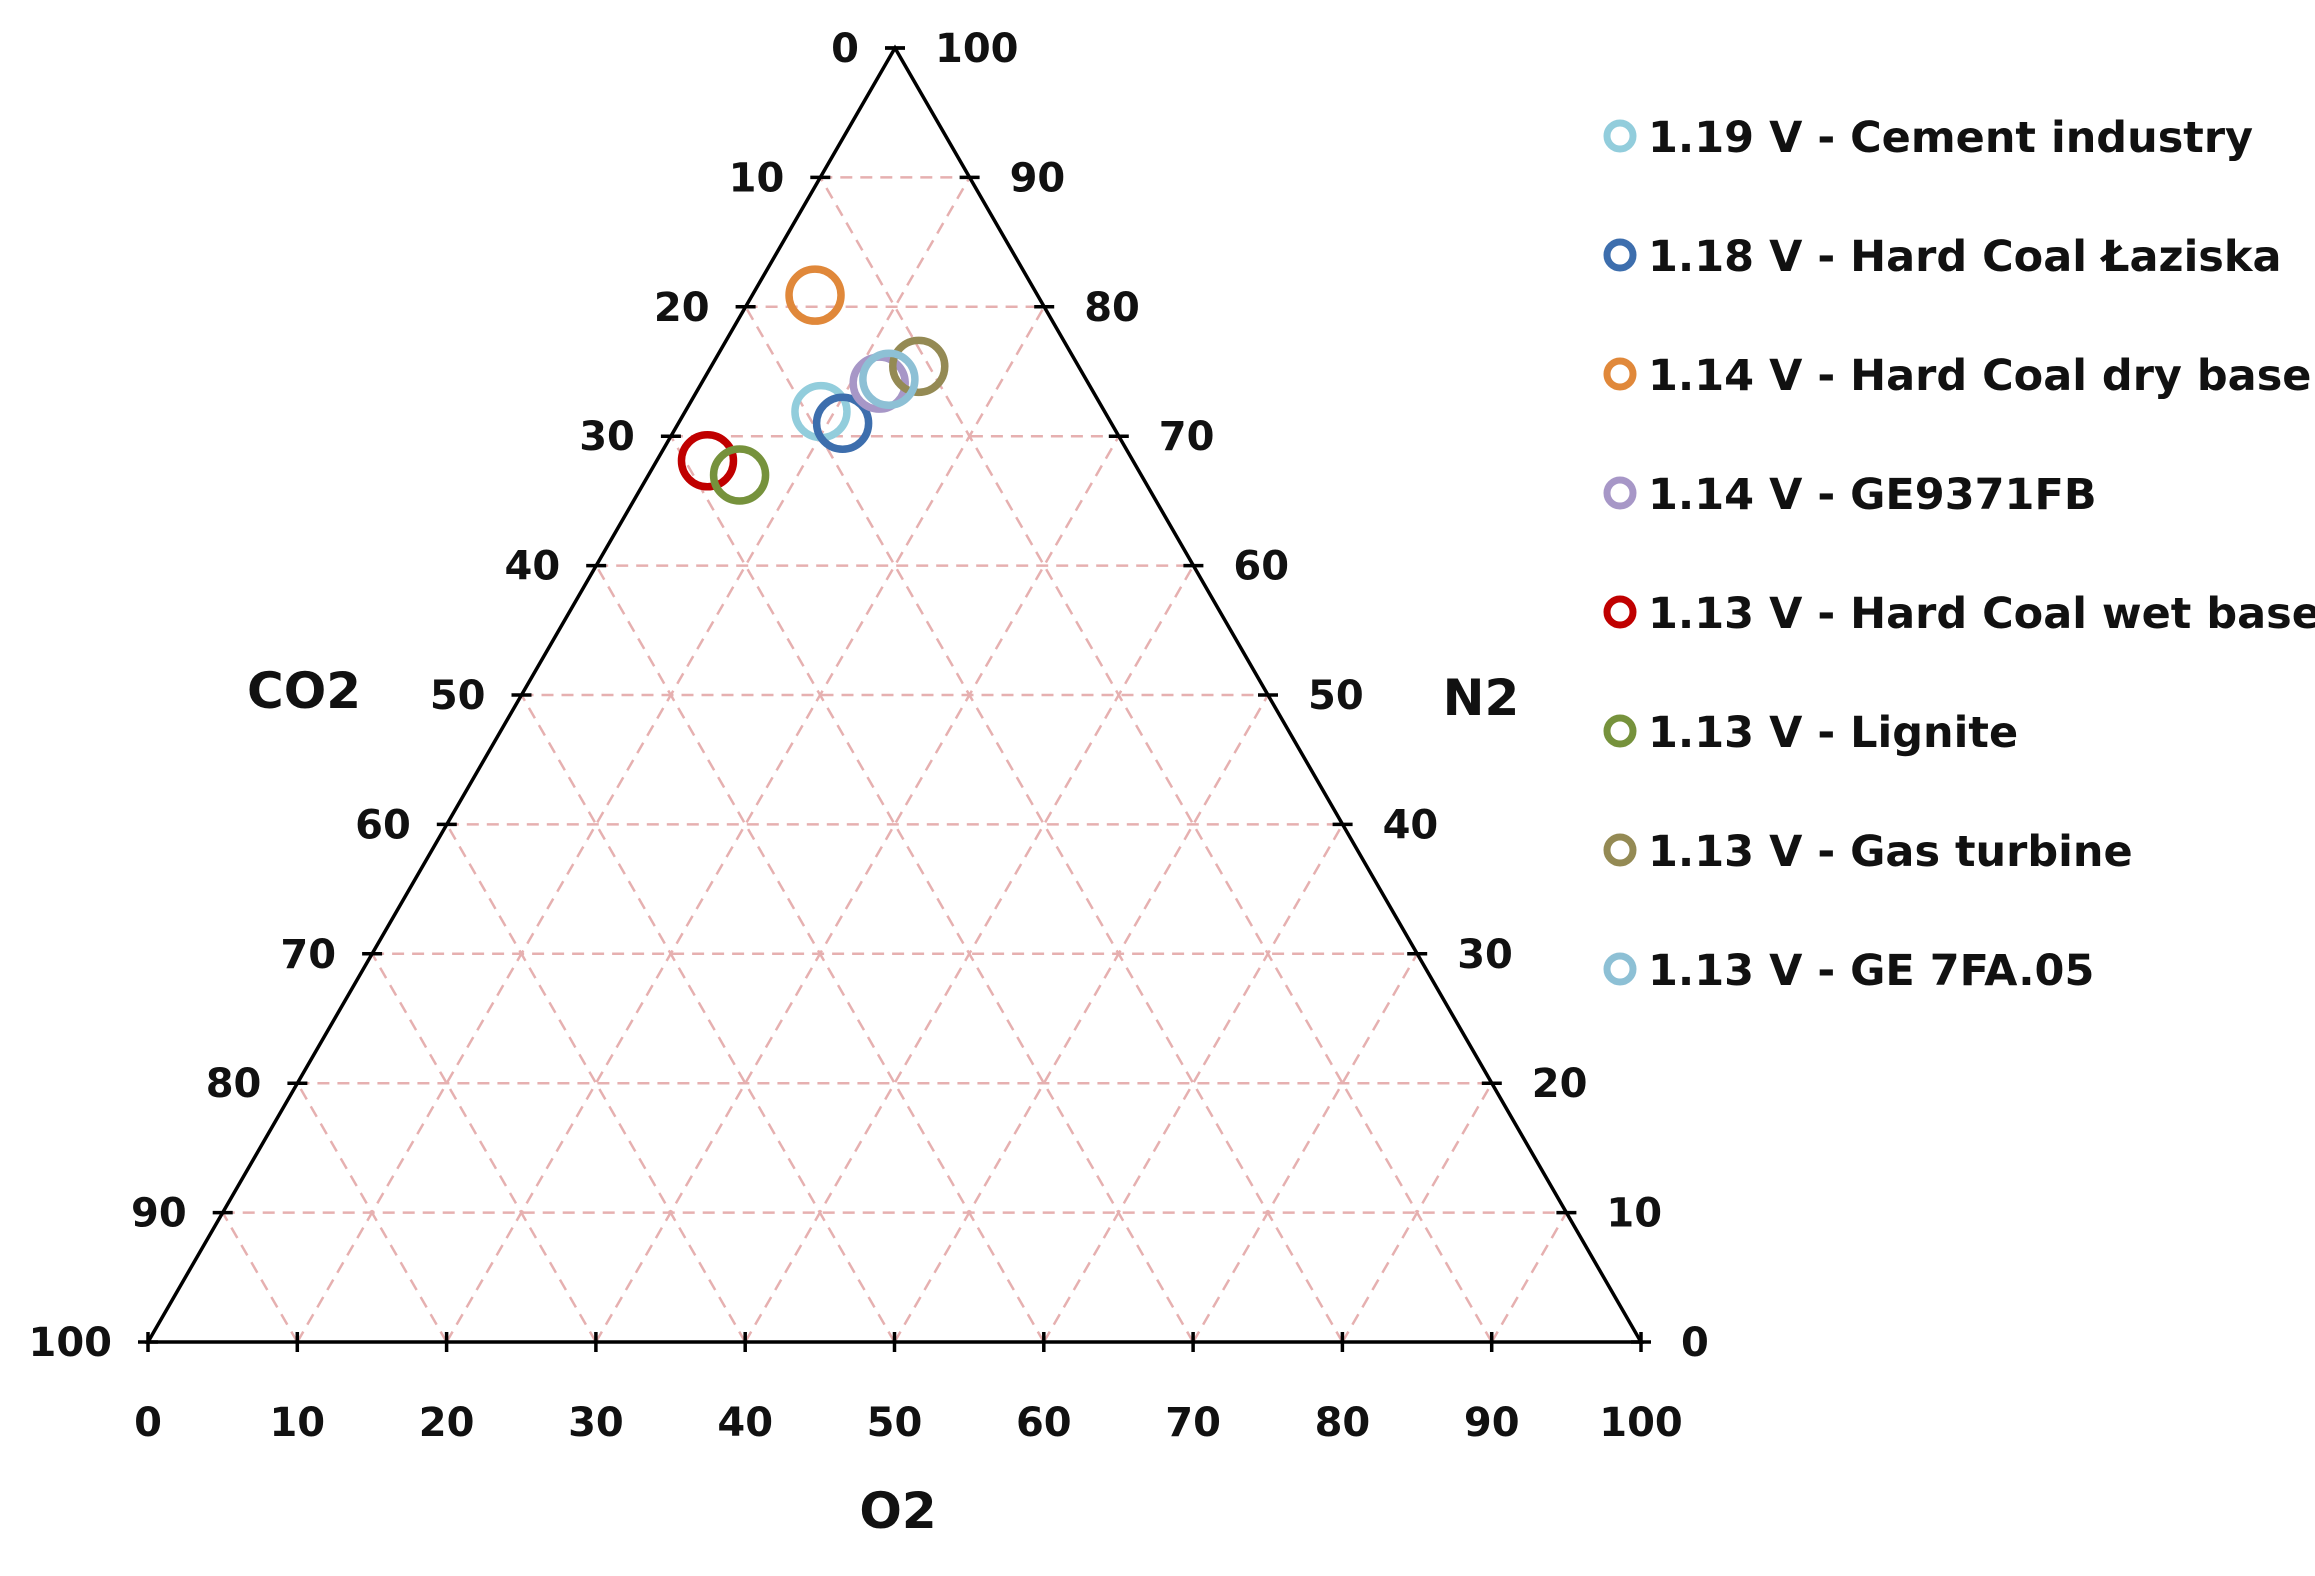 The width and height of the screenshot is (2315, 1576). I want to click on legend-item: 1.13 V - Lignite, so click(1810, 733).